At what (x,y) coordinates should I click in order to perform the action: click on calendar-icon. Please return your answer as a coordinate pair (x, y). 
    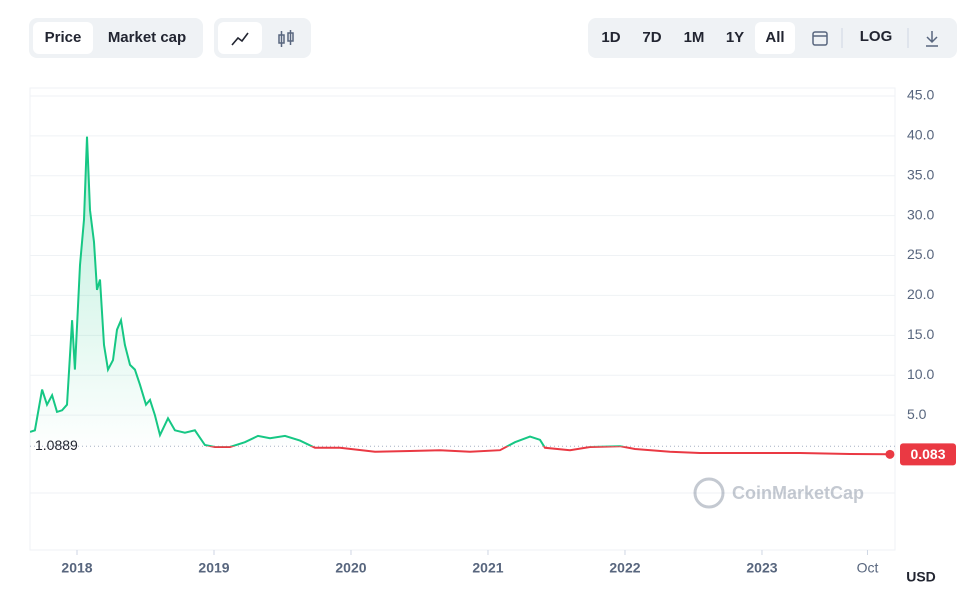
    Looking at the image, I should click on (820, 38).